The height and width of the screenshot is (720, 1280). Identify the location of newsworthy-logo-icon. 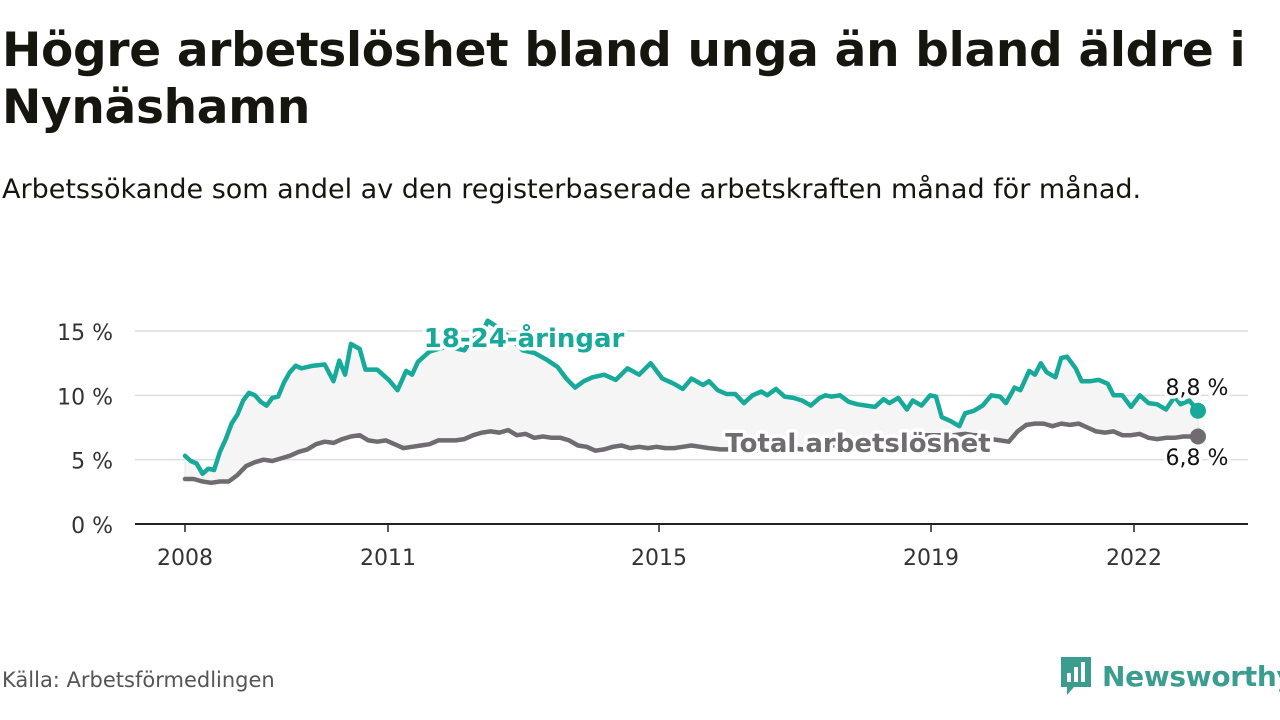
(1076, 676).